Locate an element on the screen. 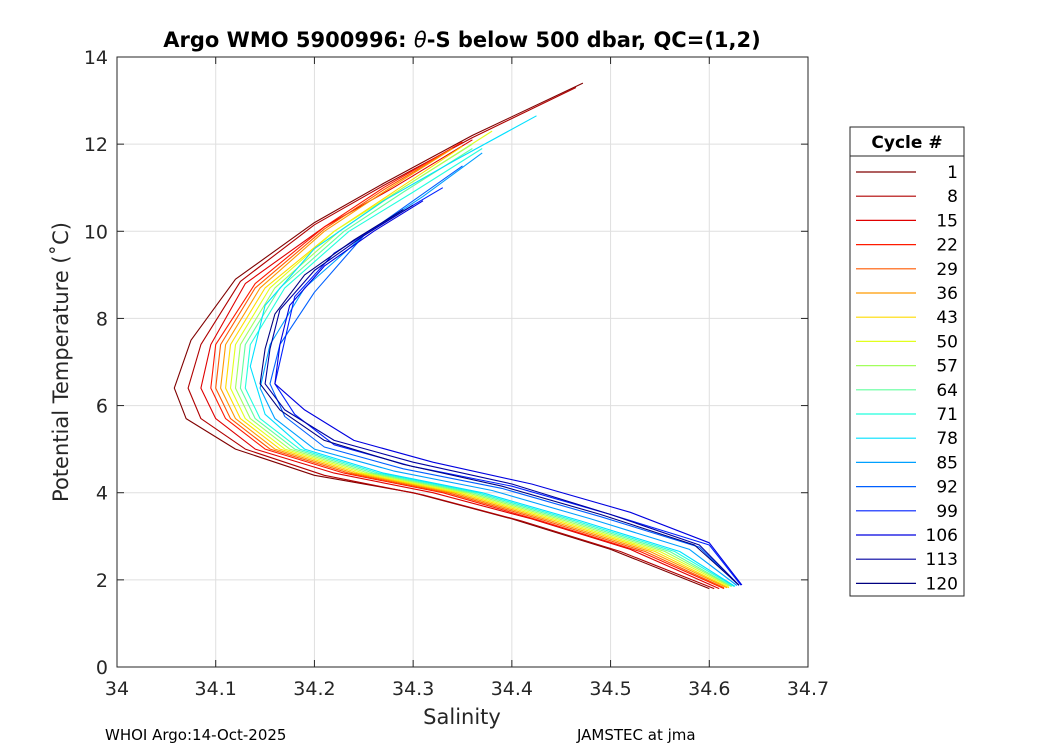  legend-label: 120 is located at coordinates (942, 584).